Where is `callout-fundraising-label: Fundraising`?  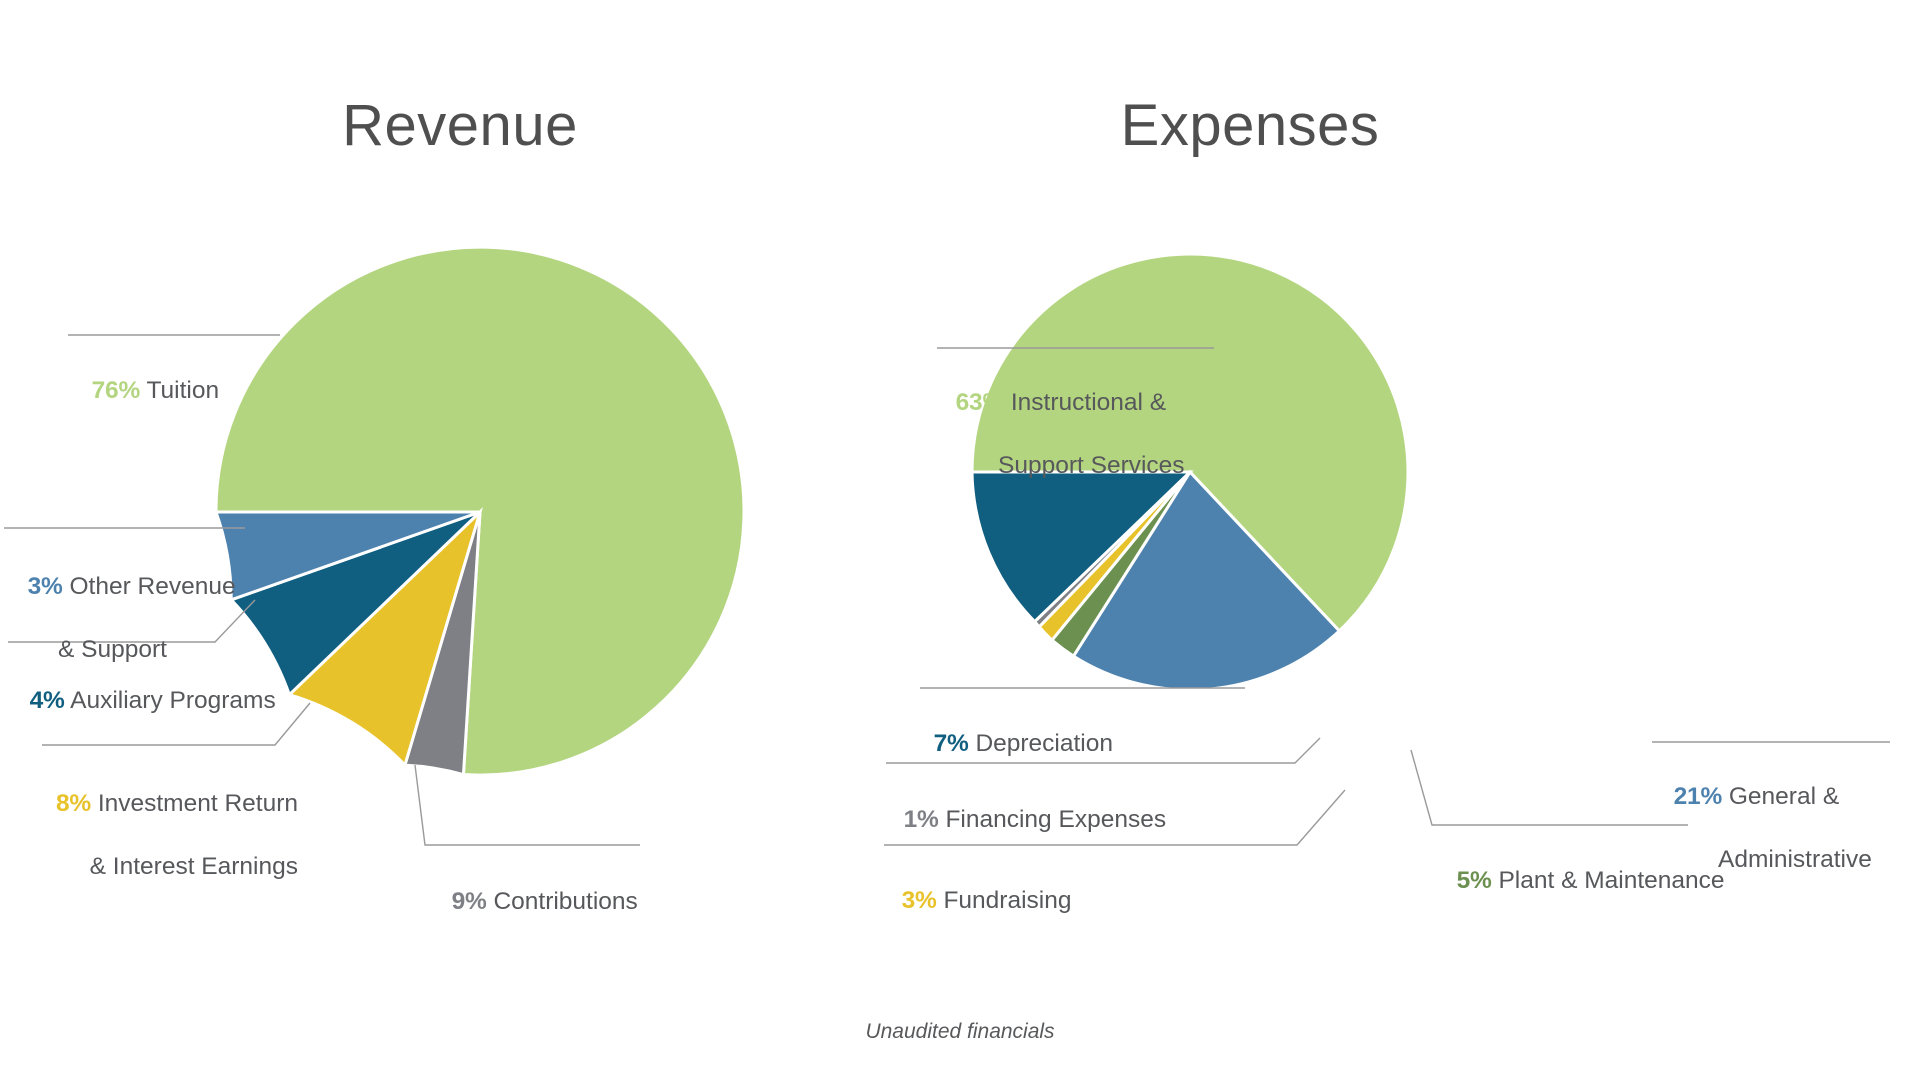
callout-fundraising-label: Fundraising is located at coordinates (1007, 901).